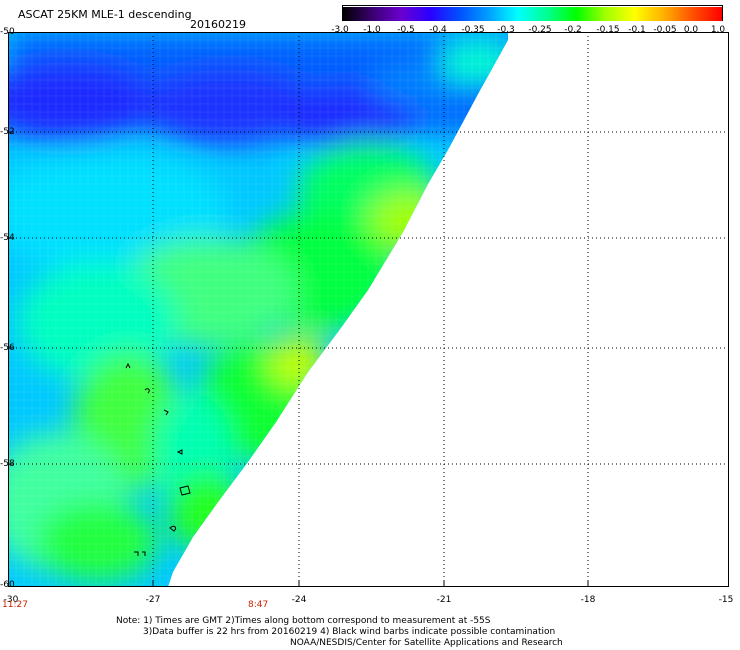 This screenshot has width=740, height=650. I want to click on scale-tick: -0.1, so click(637, 30).